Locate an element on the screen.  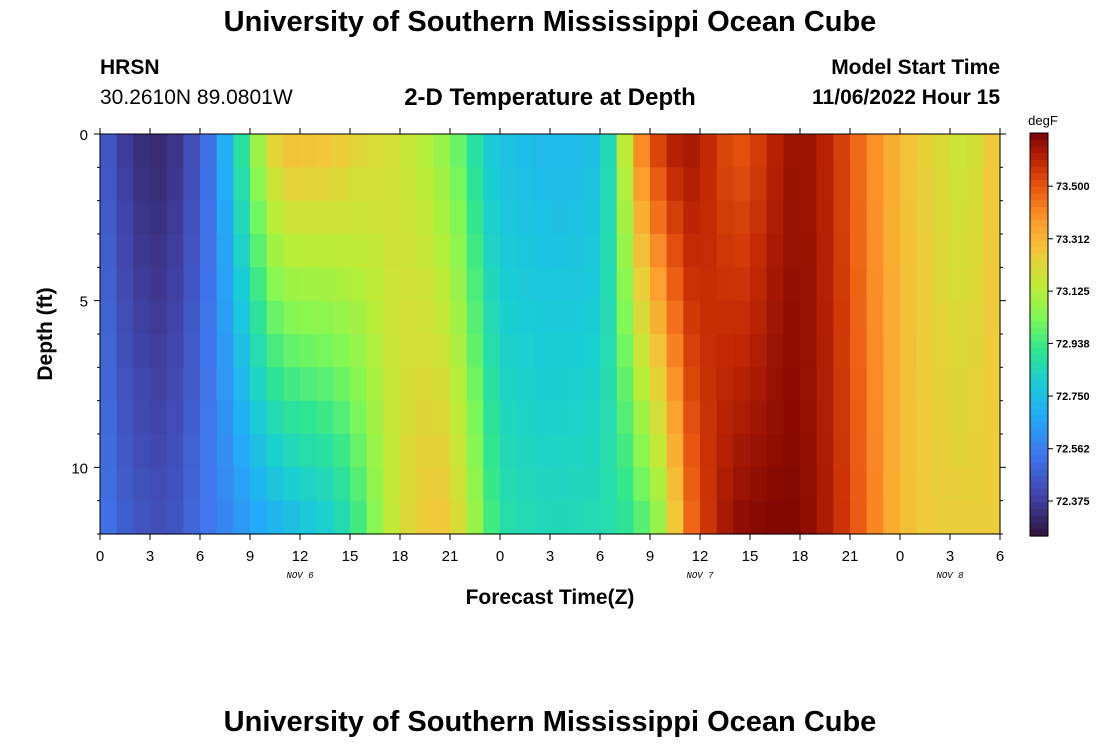
x-axis-label: Forecast Time(Z) is located at coordinates (550, 597).